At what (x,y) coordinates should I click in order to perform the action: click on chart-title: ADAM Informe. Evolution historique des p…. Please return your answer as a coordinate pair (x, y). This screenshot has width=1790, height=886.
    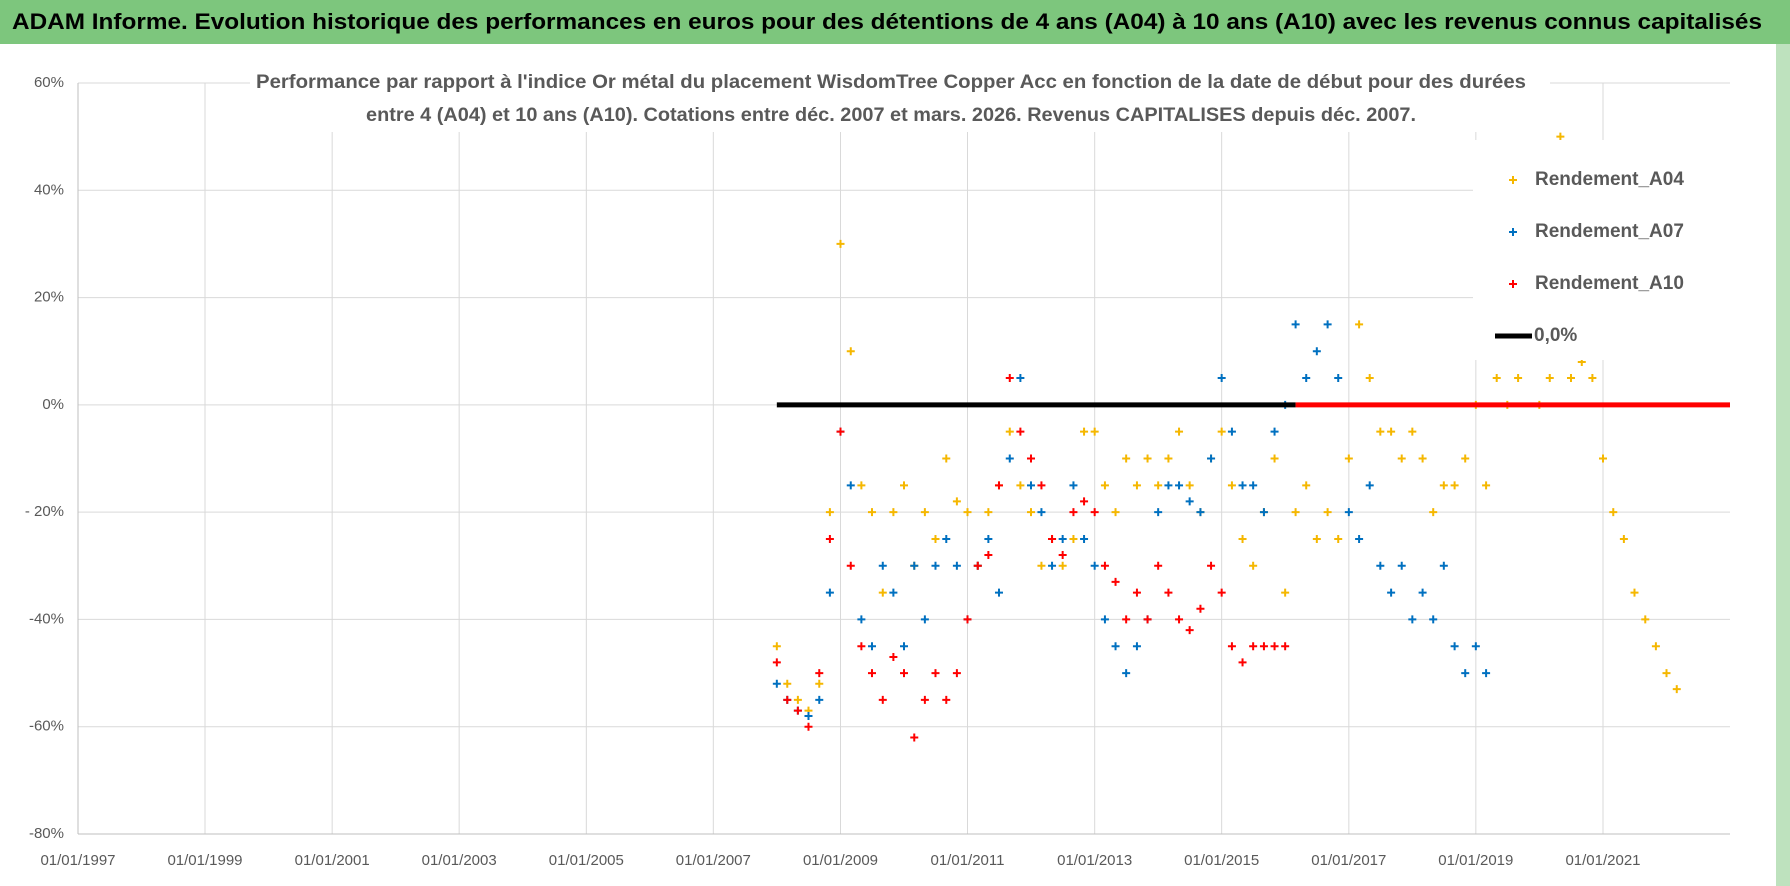
    Looking at the image, I should click on (887, 21).